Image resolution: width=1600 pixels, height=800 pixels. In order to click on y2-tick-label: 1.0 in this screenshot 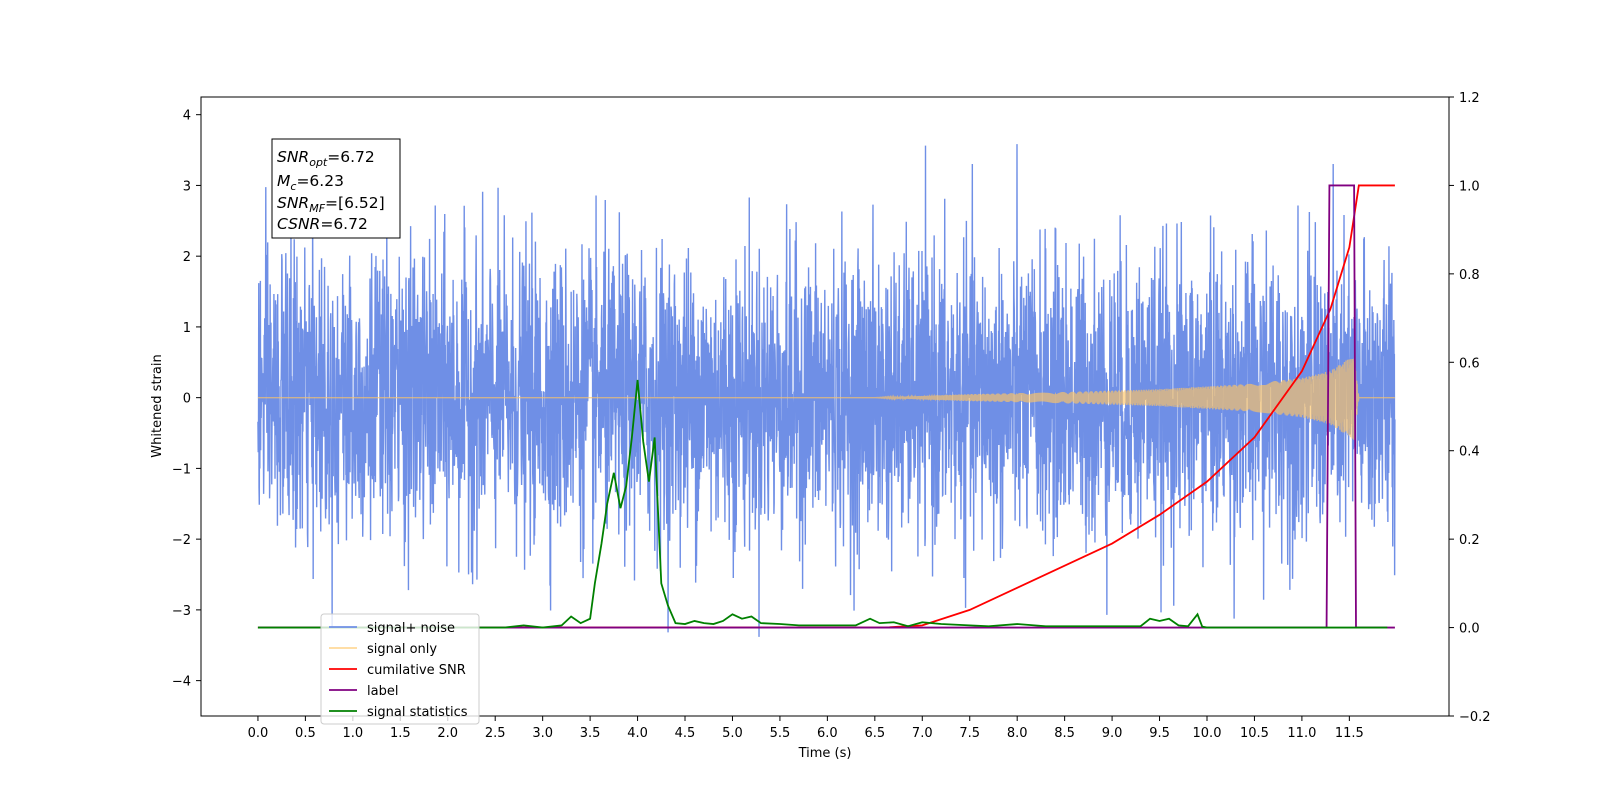, I will do `click(1469, 186)`.